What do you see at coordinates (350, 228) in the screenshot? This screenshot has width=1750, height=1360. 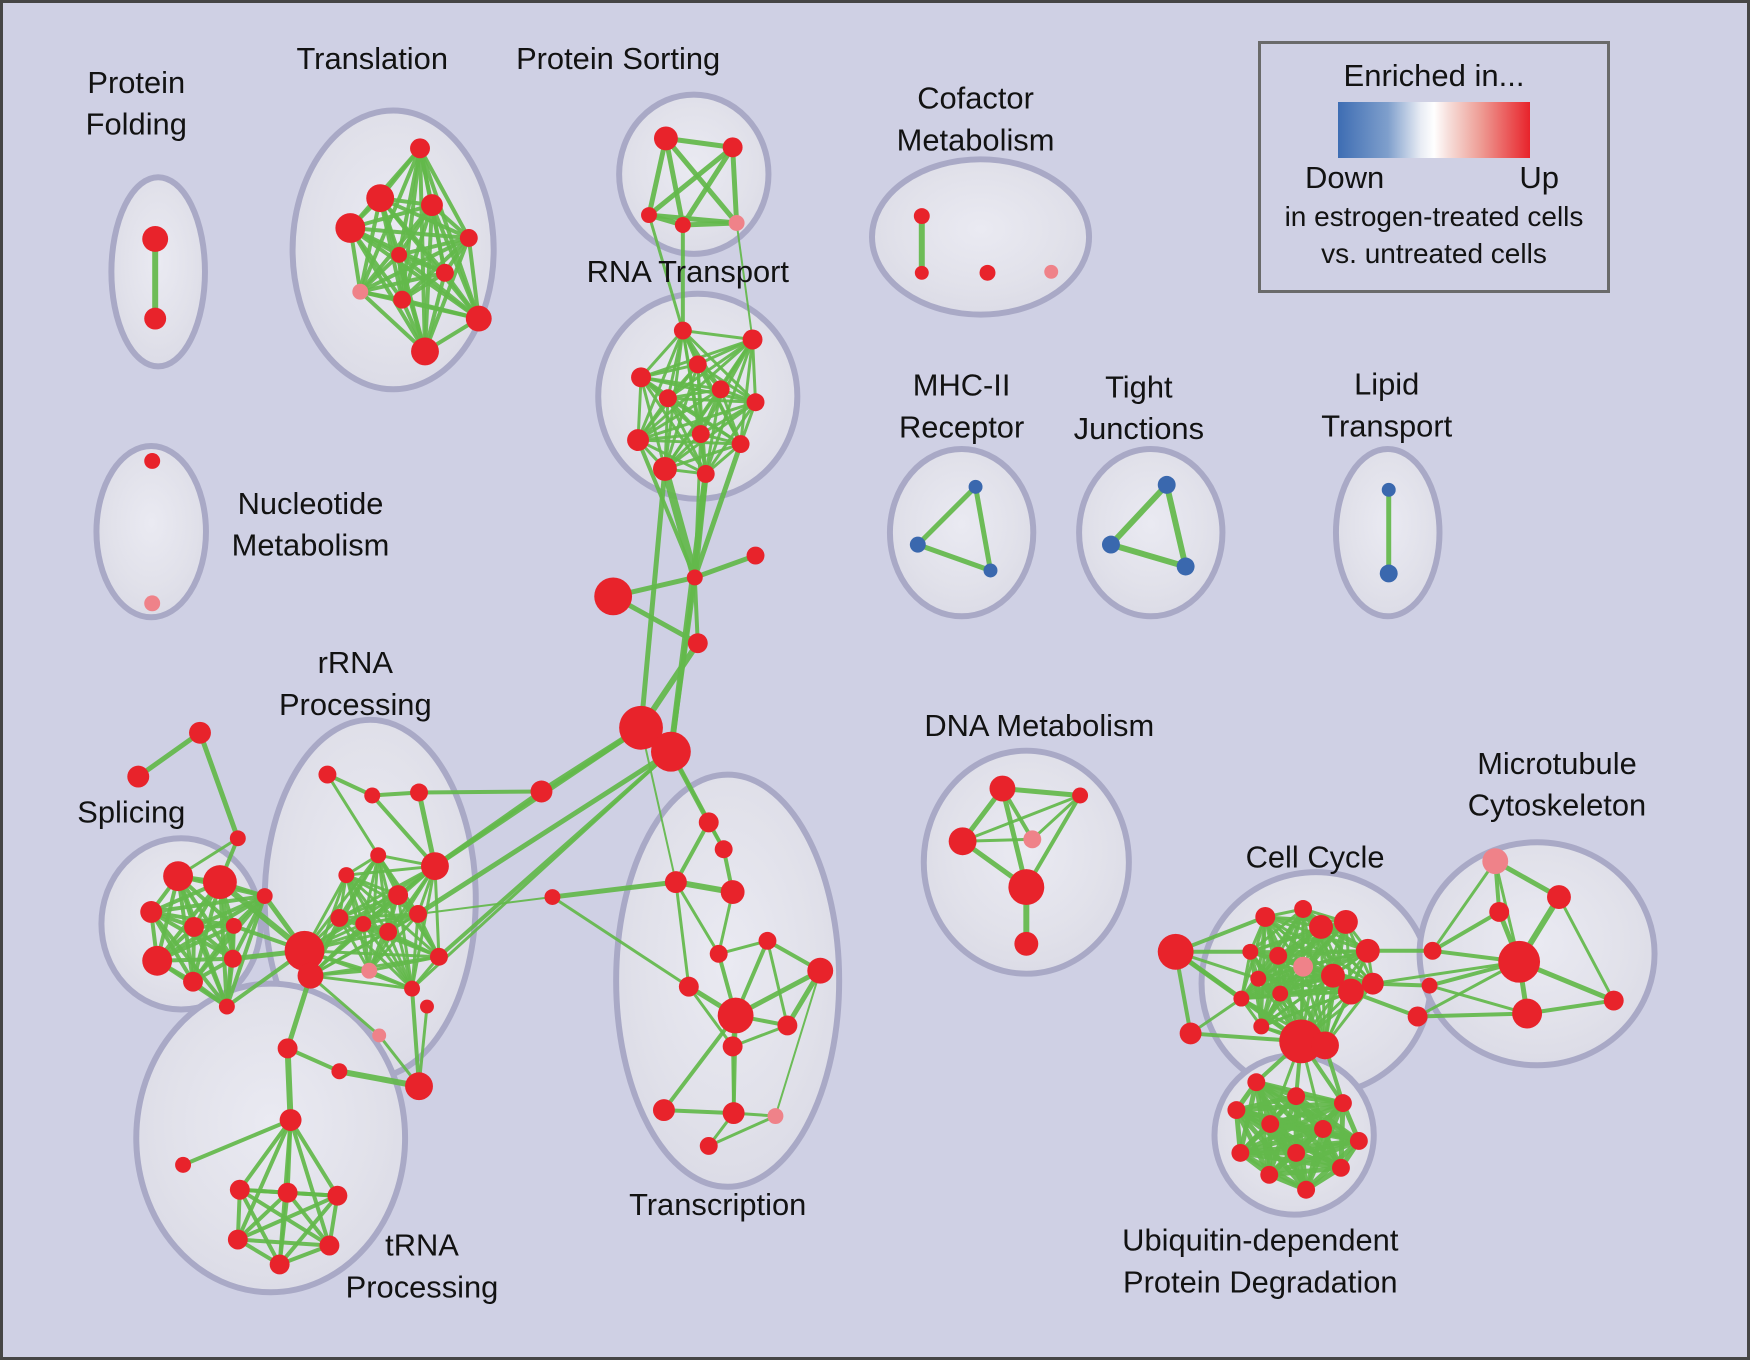 I see `node-tr3` at bounding box center [350, 228].